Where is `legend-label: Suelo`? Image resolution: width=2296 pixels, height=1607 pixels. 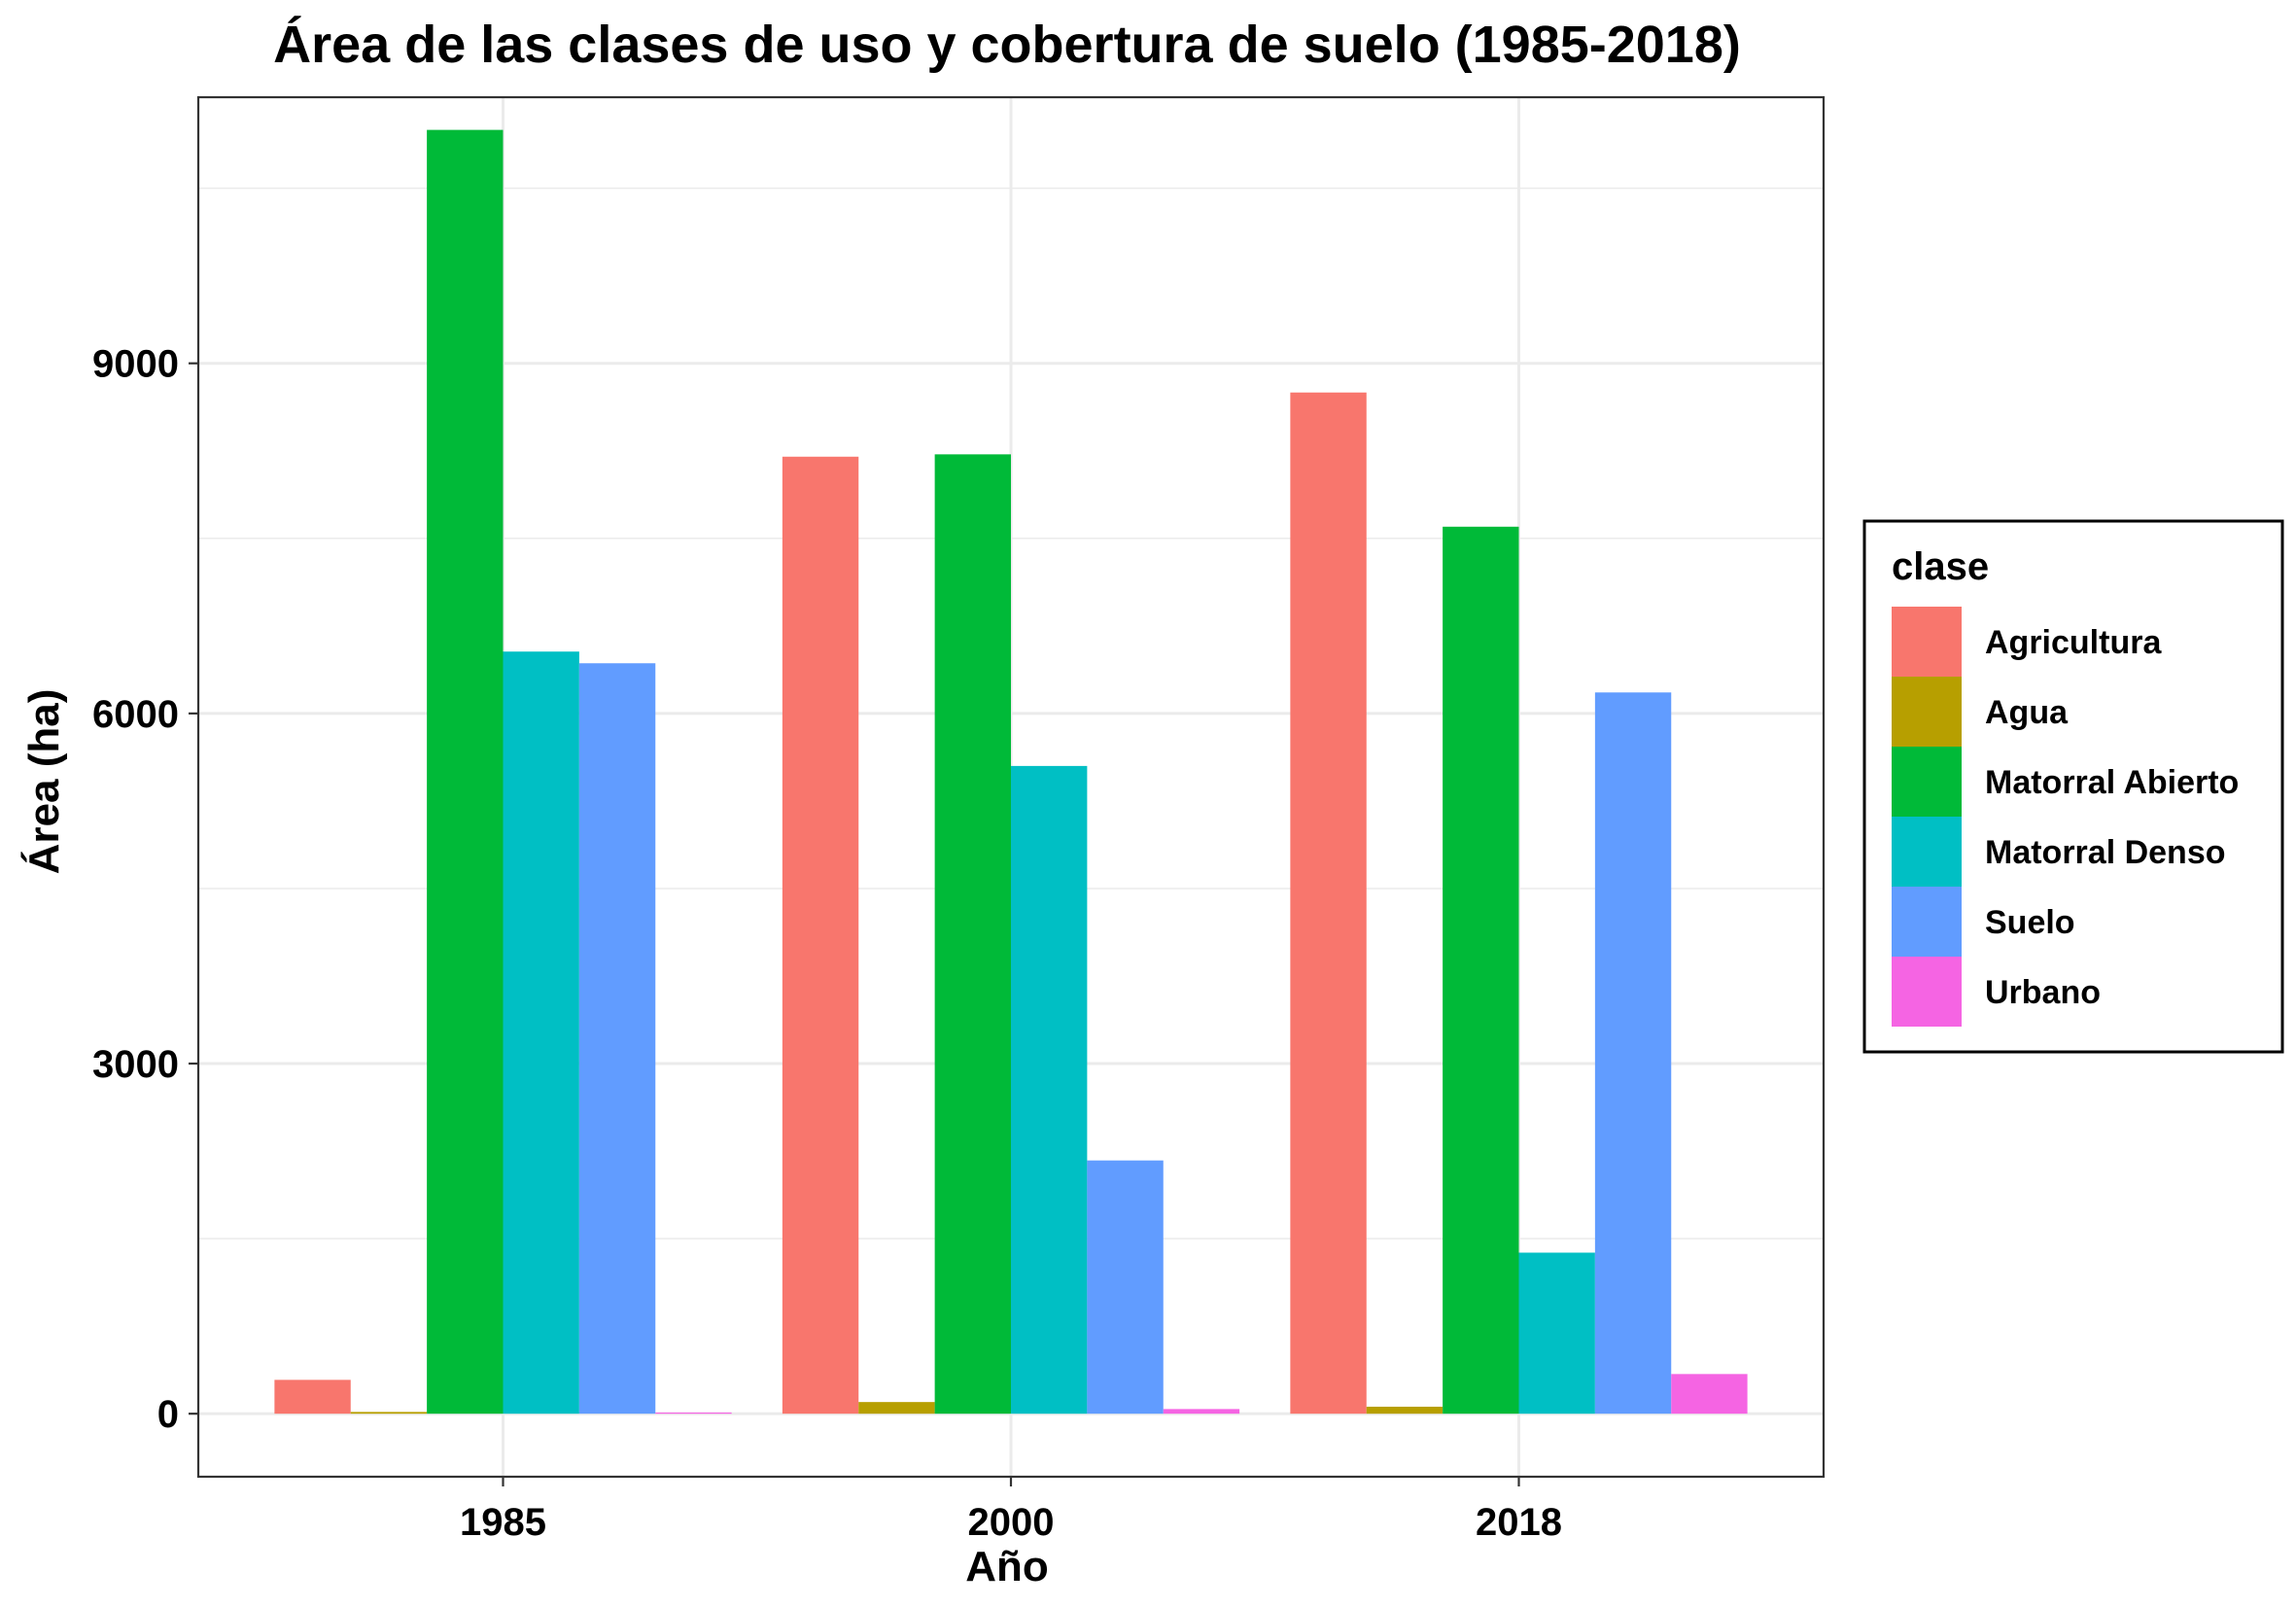
legend-label: Suelo is located at coordinates (2030, 922).